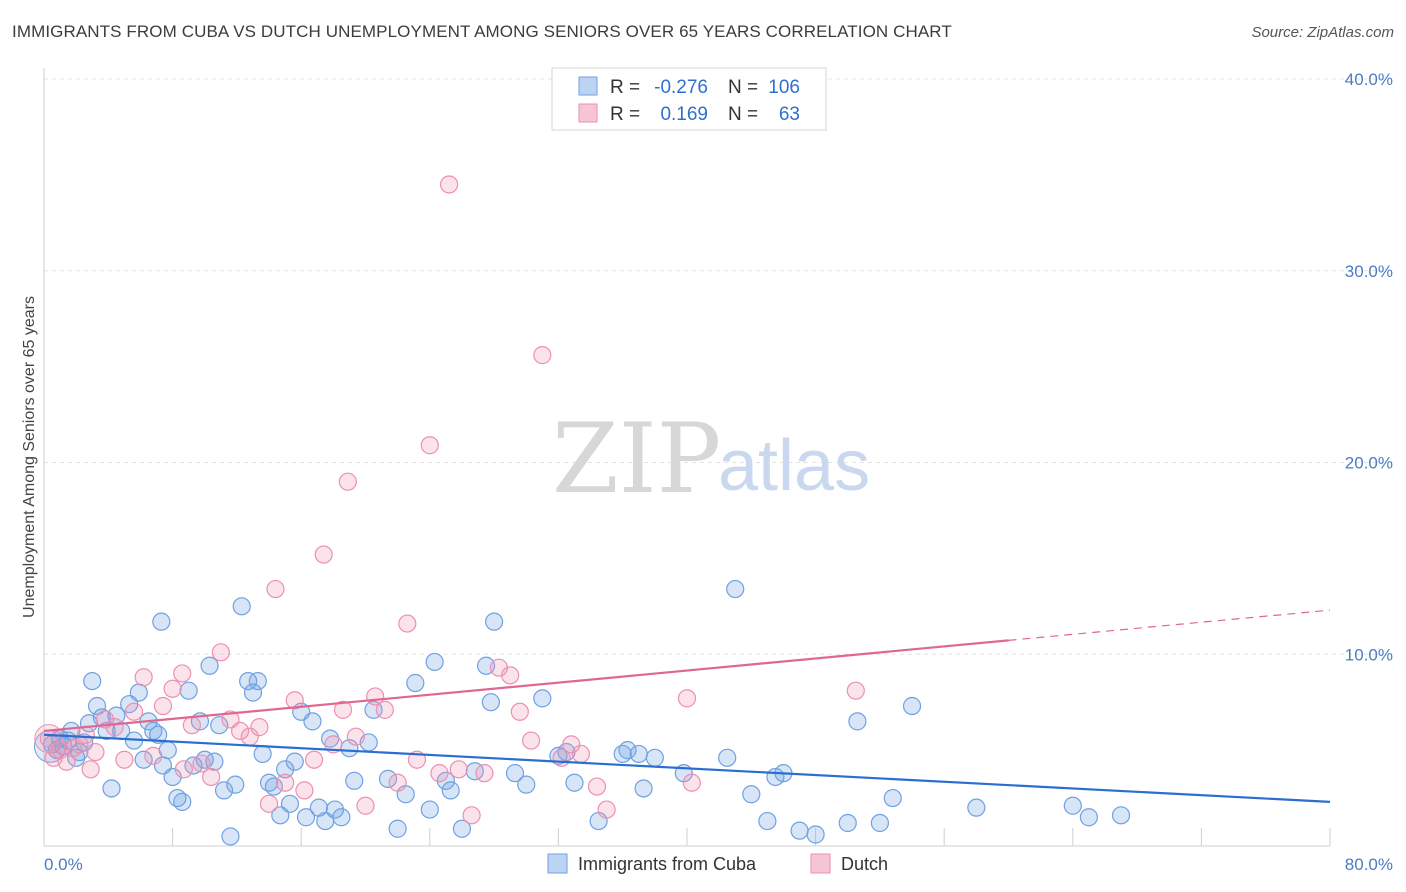  I want to click on y-axis-label: Unemployment Among Seniors over 65 years, so click(29, 457).